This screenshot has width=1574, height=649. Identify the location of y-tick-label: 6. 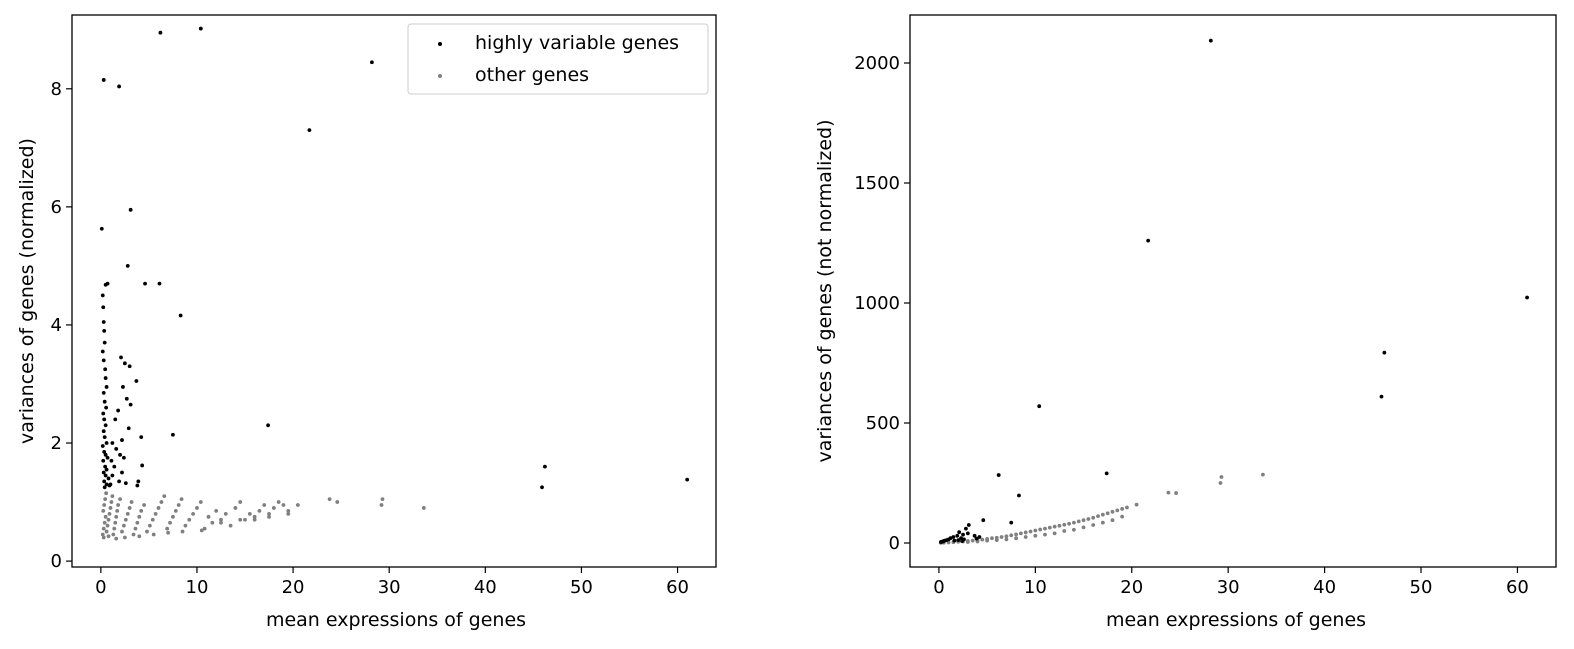
(56, 207).